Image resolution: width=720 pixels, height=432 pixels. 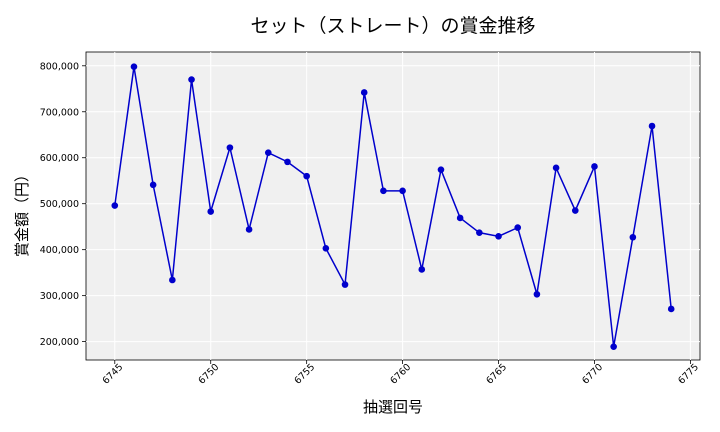 I want to click on y-tick-label: 200,000, so click(x=59, y=342).